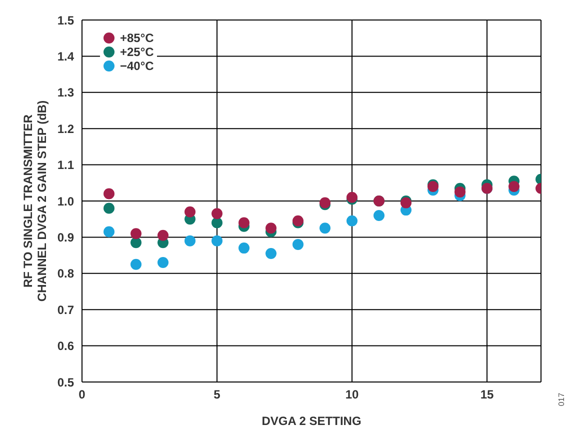 The width and height of the screenshot is (570, 435). I want to click on y-tick-label: 0.6, so click(65, 346).